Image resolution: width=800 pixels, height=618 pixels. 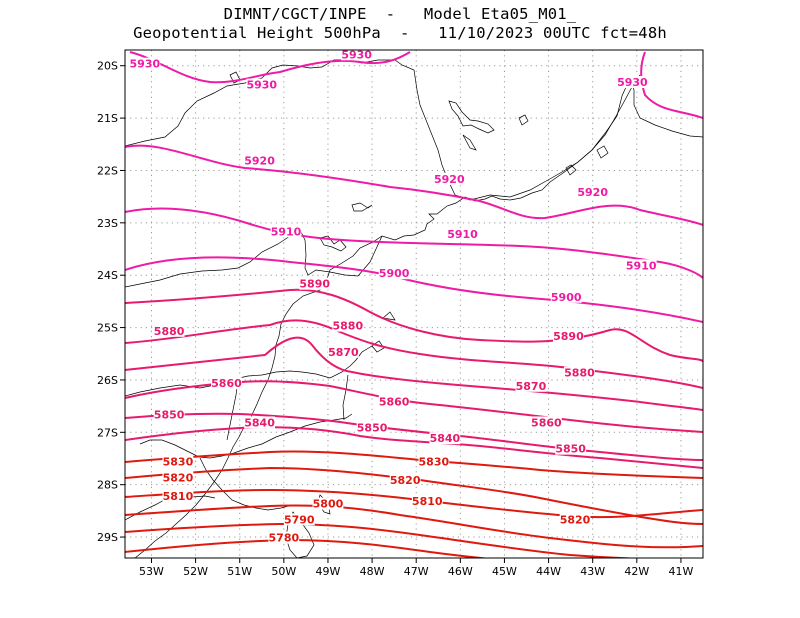 What do you see at coordinates (107, 66) in the screenshot?
I see `lat-tick-label: 20S` at bounding box center [107, 66].